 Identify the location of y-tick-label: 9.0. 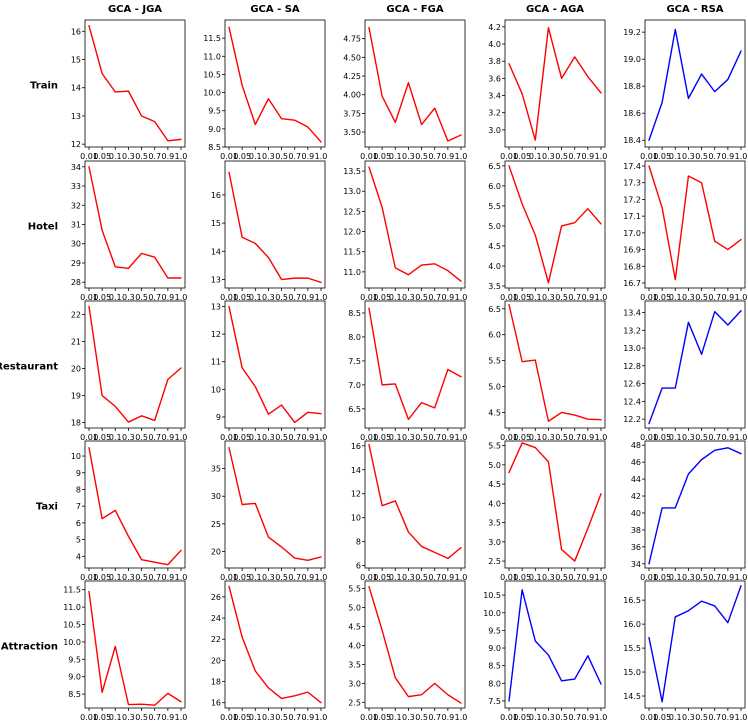
(74, 677).